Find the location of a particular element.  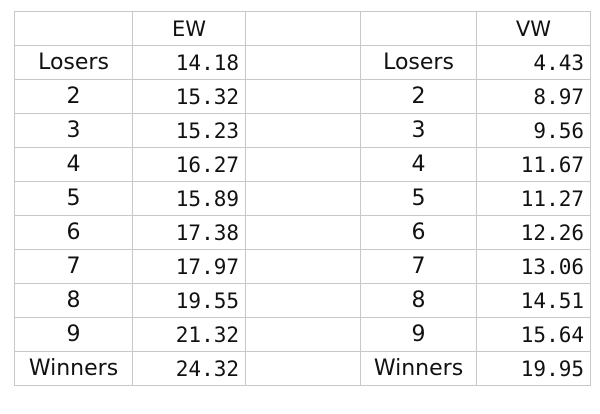

ew-return-value: 15.23 is located at coordinates (189, 130).